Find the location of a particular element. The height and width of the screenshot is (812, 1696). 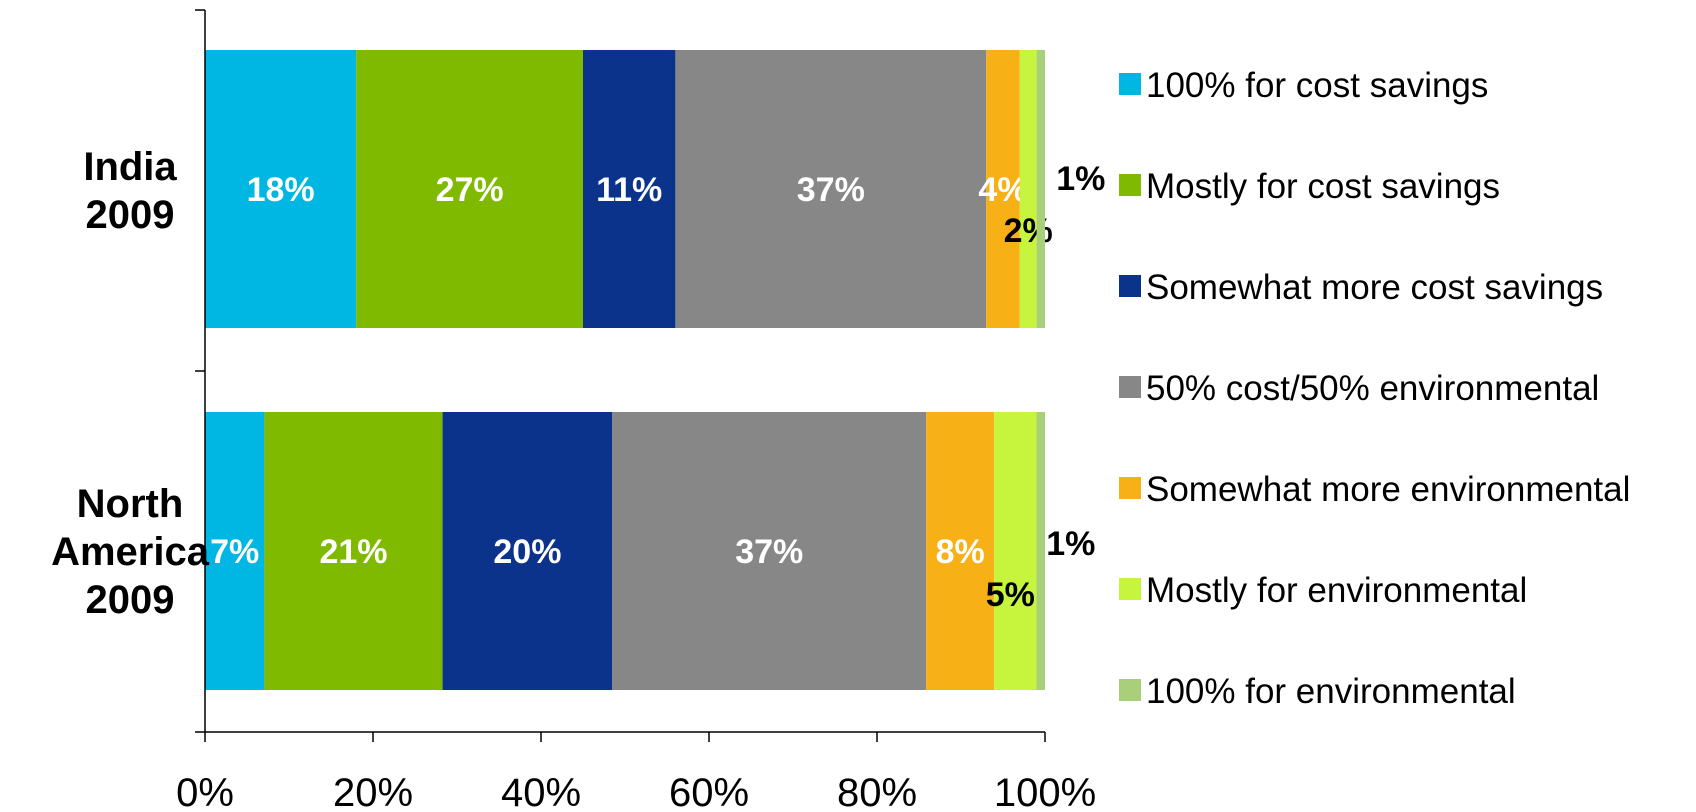

data-label: 27% is located at coordinates (470, 190).